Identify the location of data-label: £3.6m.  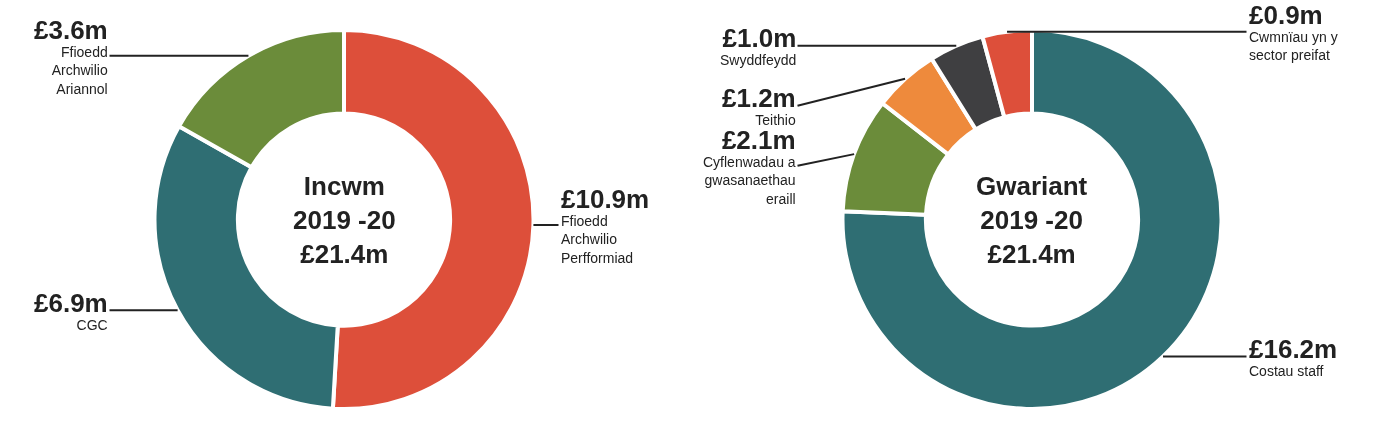
(71, 30).